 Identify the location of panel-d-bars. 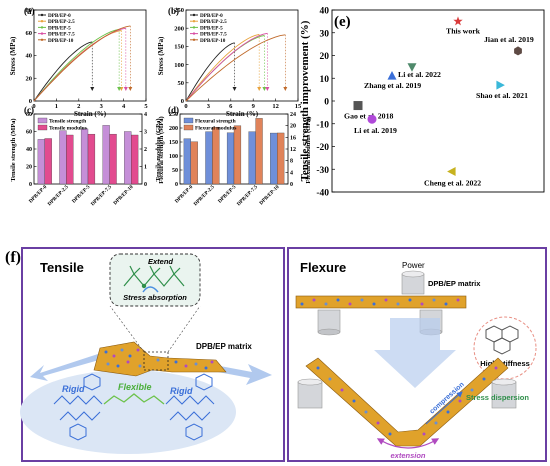
(234, 151).